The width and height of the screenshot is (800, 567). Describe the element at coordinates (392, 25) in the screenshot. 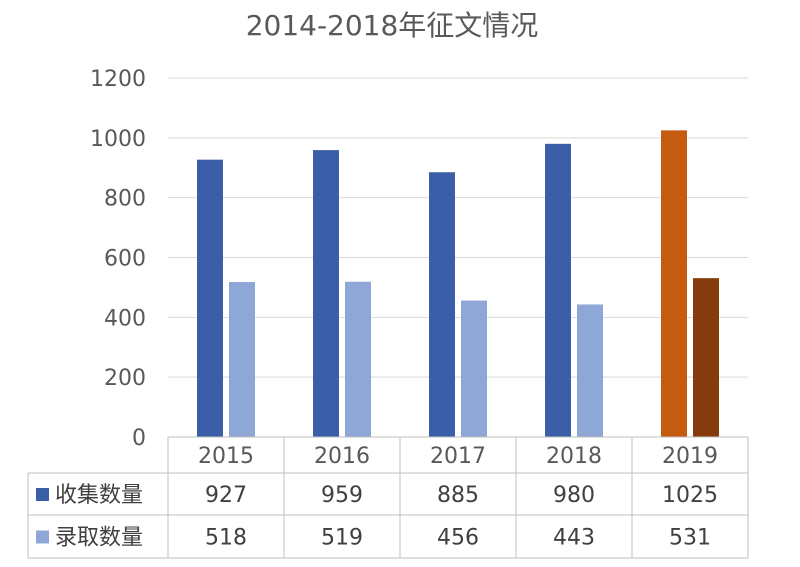

I see `chart-title: 2014-2018年征文情况` at that location.